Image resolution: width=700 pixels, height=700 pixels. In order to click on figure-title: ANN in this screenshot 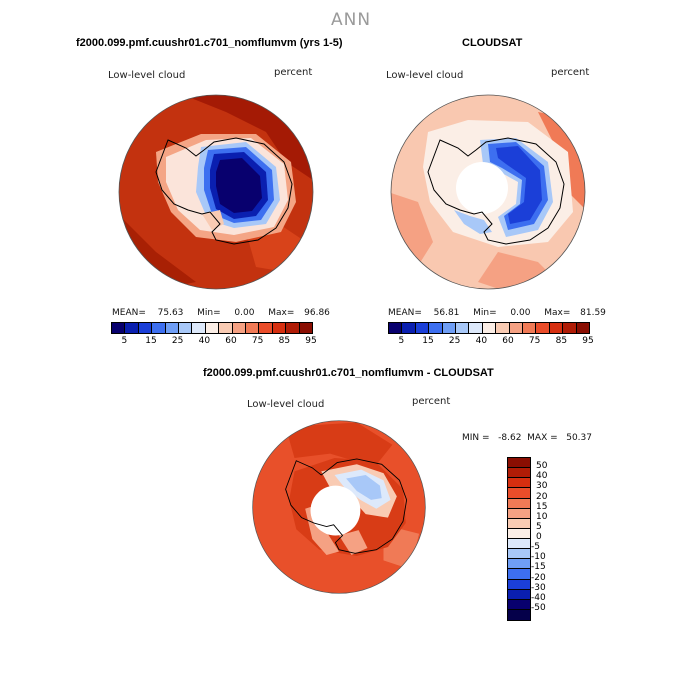, I will do `click(351, 20)`.